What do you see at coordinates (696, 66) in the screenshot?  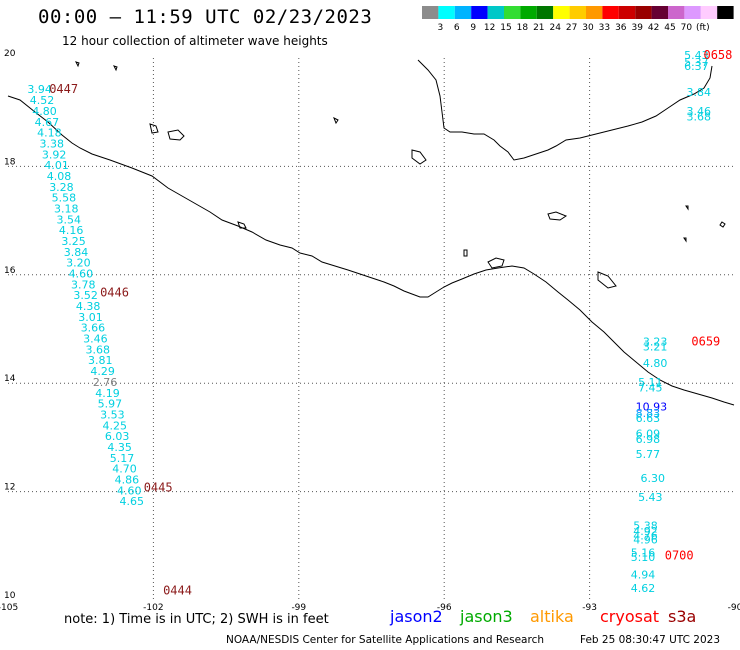 I see `wave-height-value: 6.37` at bounding box center [696, 66].